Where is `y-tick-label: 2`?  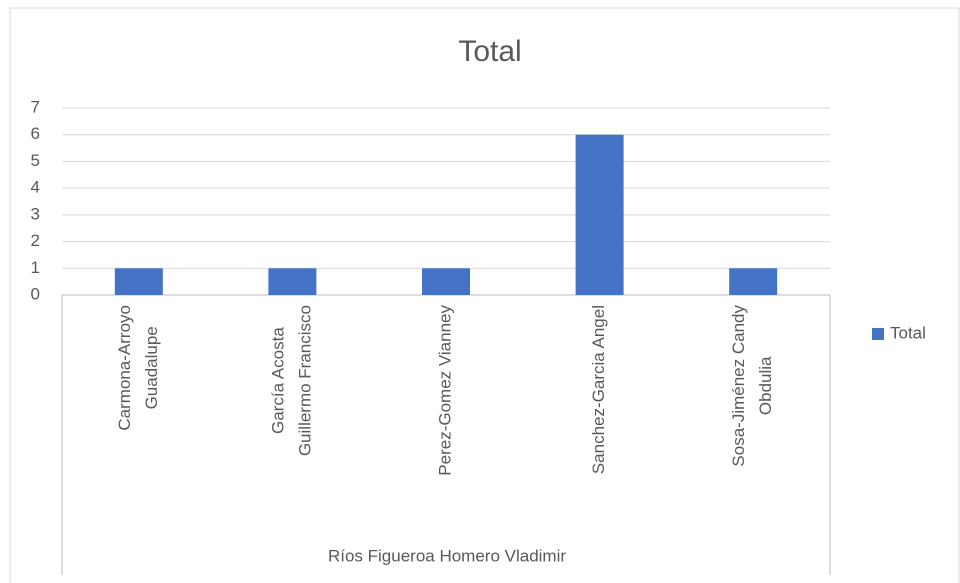
y-tick-label: 2 is located at coordinates (35, 240).